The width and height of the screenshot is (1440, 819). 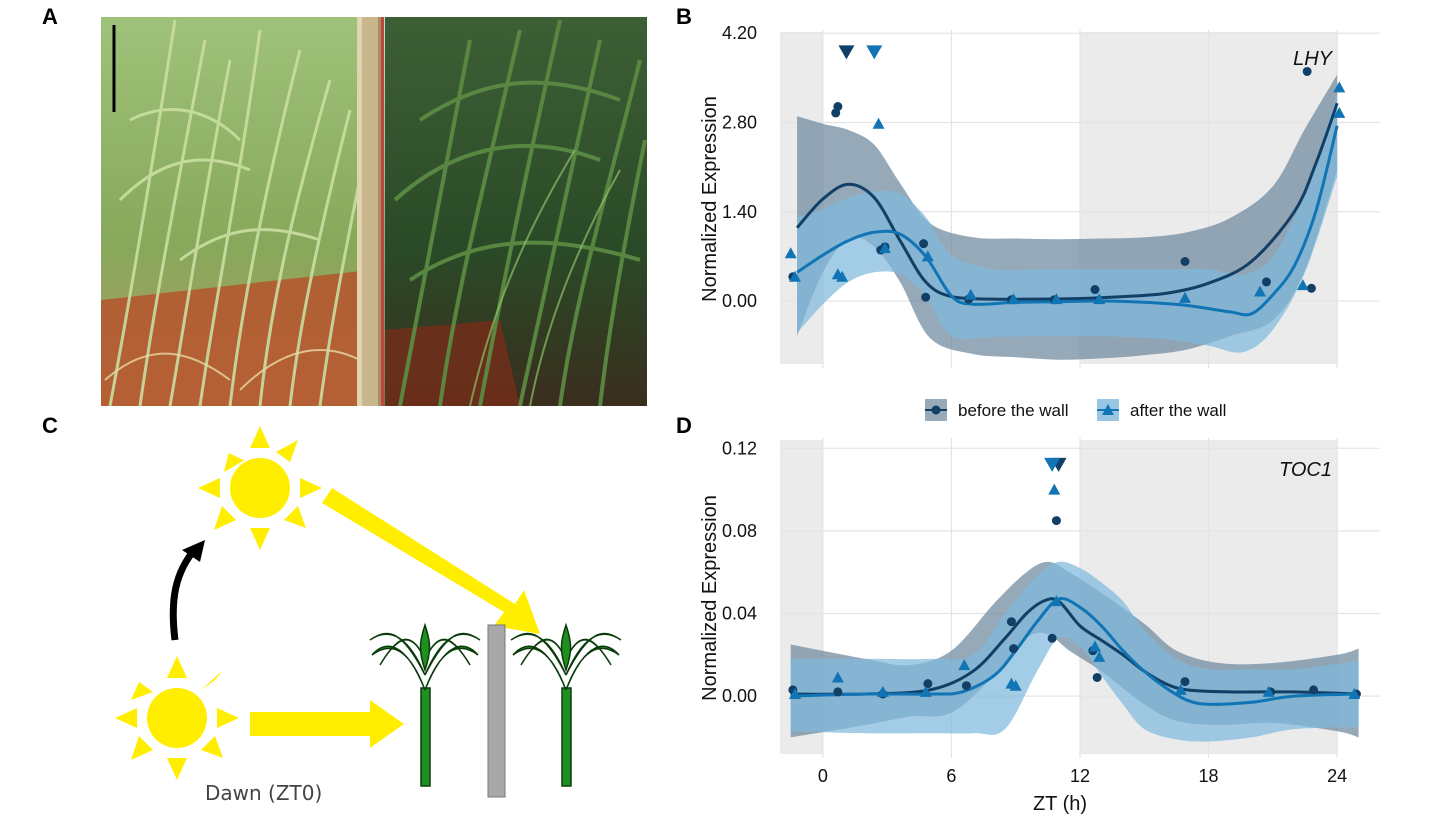 I want to click on toc1-band-after, so click(x=1074, y=651).